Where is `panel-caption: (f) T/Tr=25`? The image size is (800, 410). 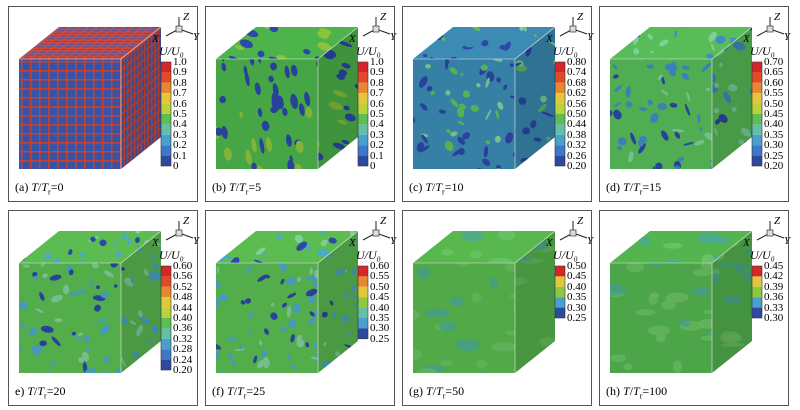
panel-caption: (f) T/Tr=25 is located at coordinates (238, 392).